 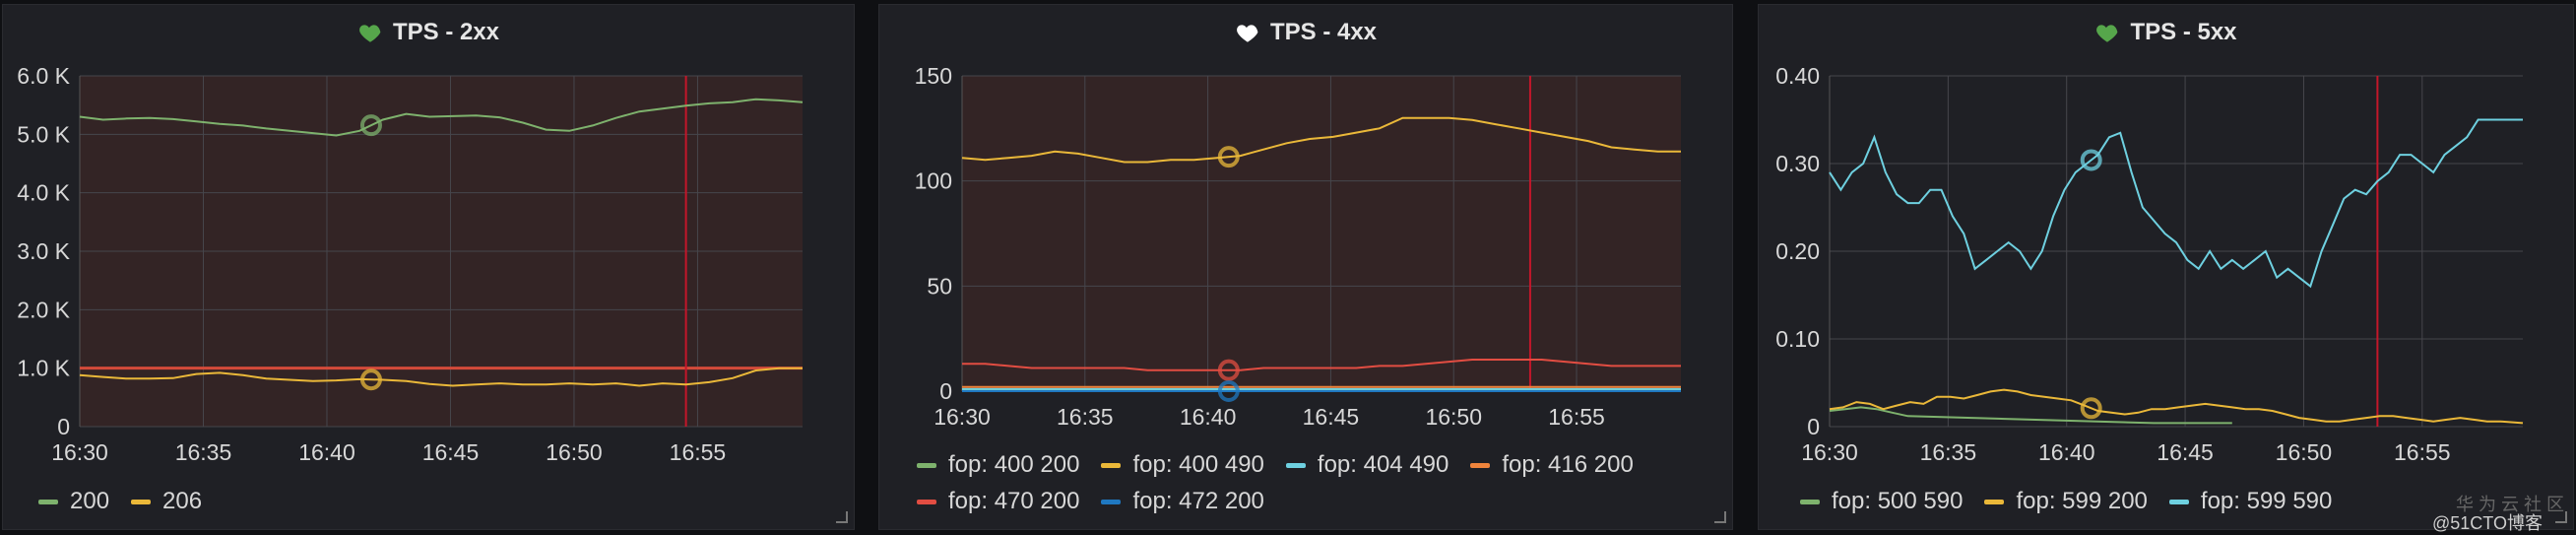 What do you see at coordinates (1797, 339) in the screenshot?
I see `y-tick-label: 0.10` at bounding box center [1797, 339].